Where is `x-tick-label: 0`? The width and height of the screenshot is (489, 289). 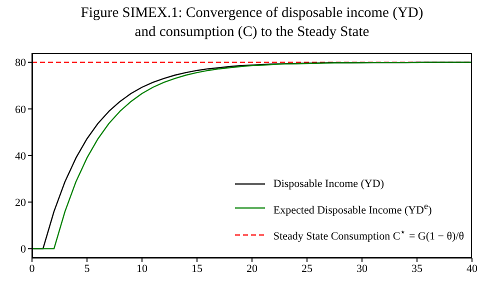 x-tick-label: 0 is located at coordinates (32, 268).